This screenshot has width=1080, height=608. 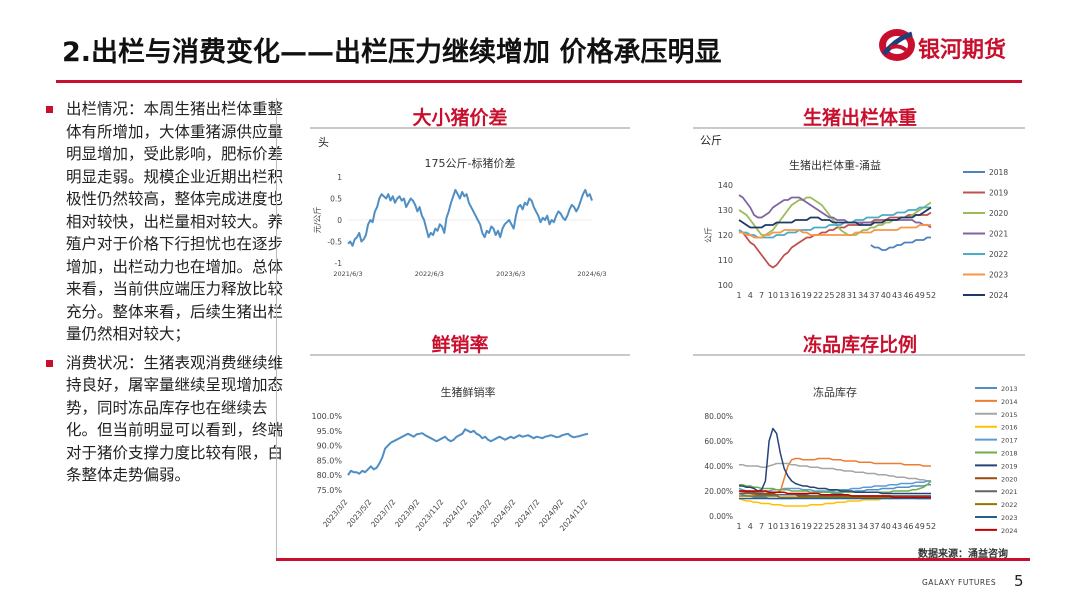 What do you see at coordinates (460, 118) in the screenshot?
I see `panel-title: 大小猪价差` at bounding box center [460, 118].